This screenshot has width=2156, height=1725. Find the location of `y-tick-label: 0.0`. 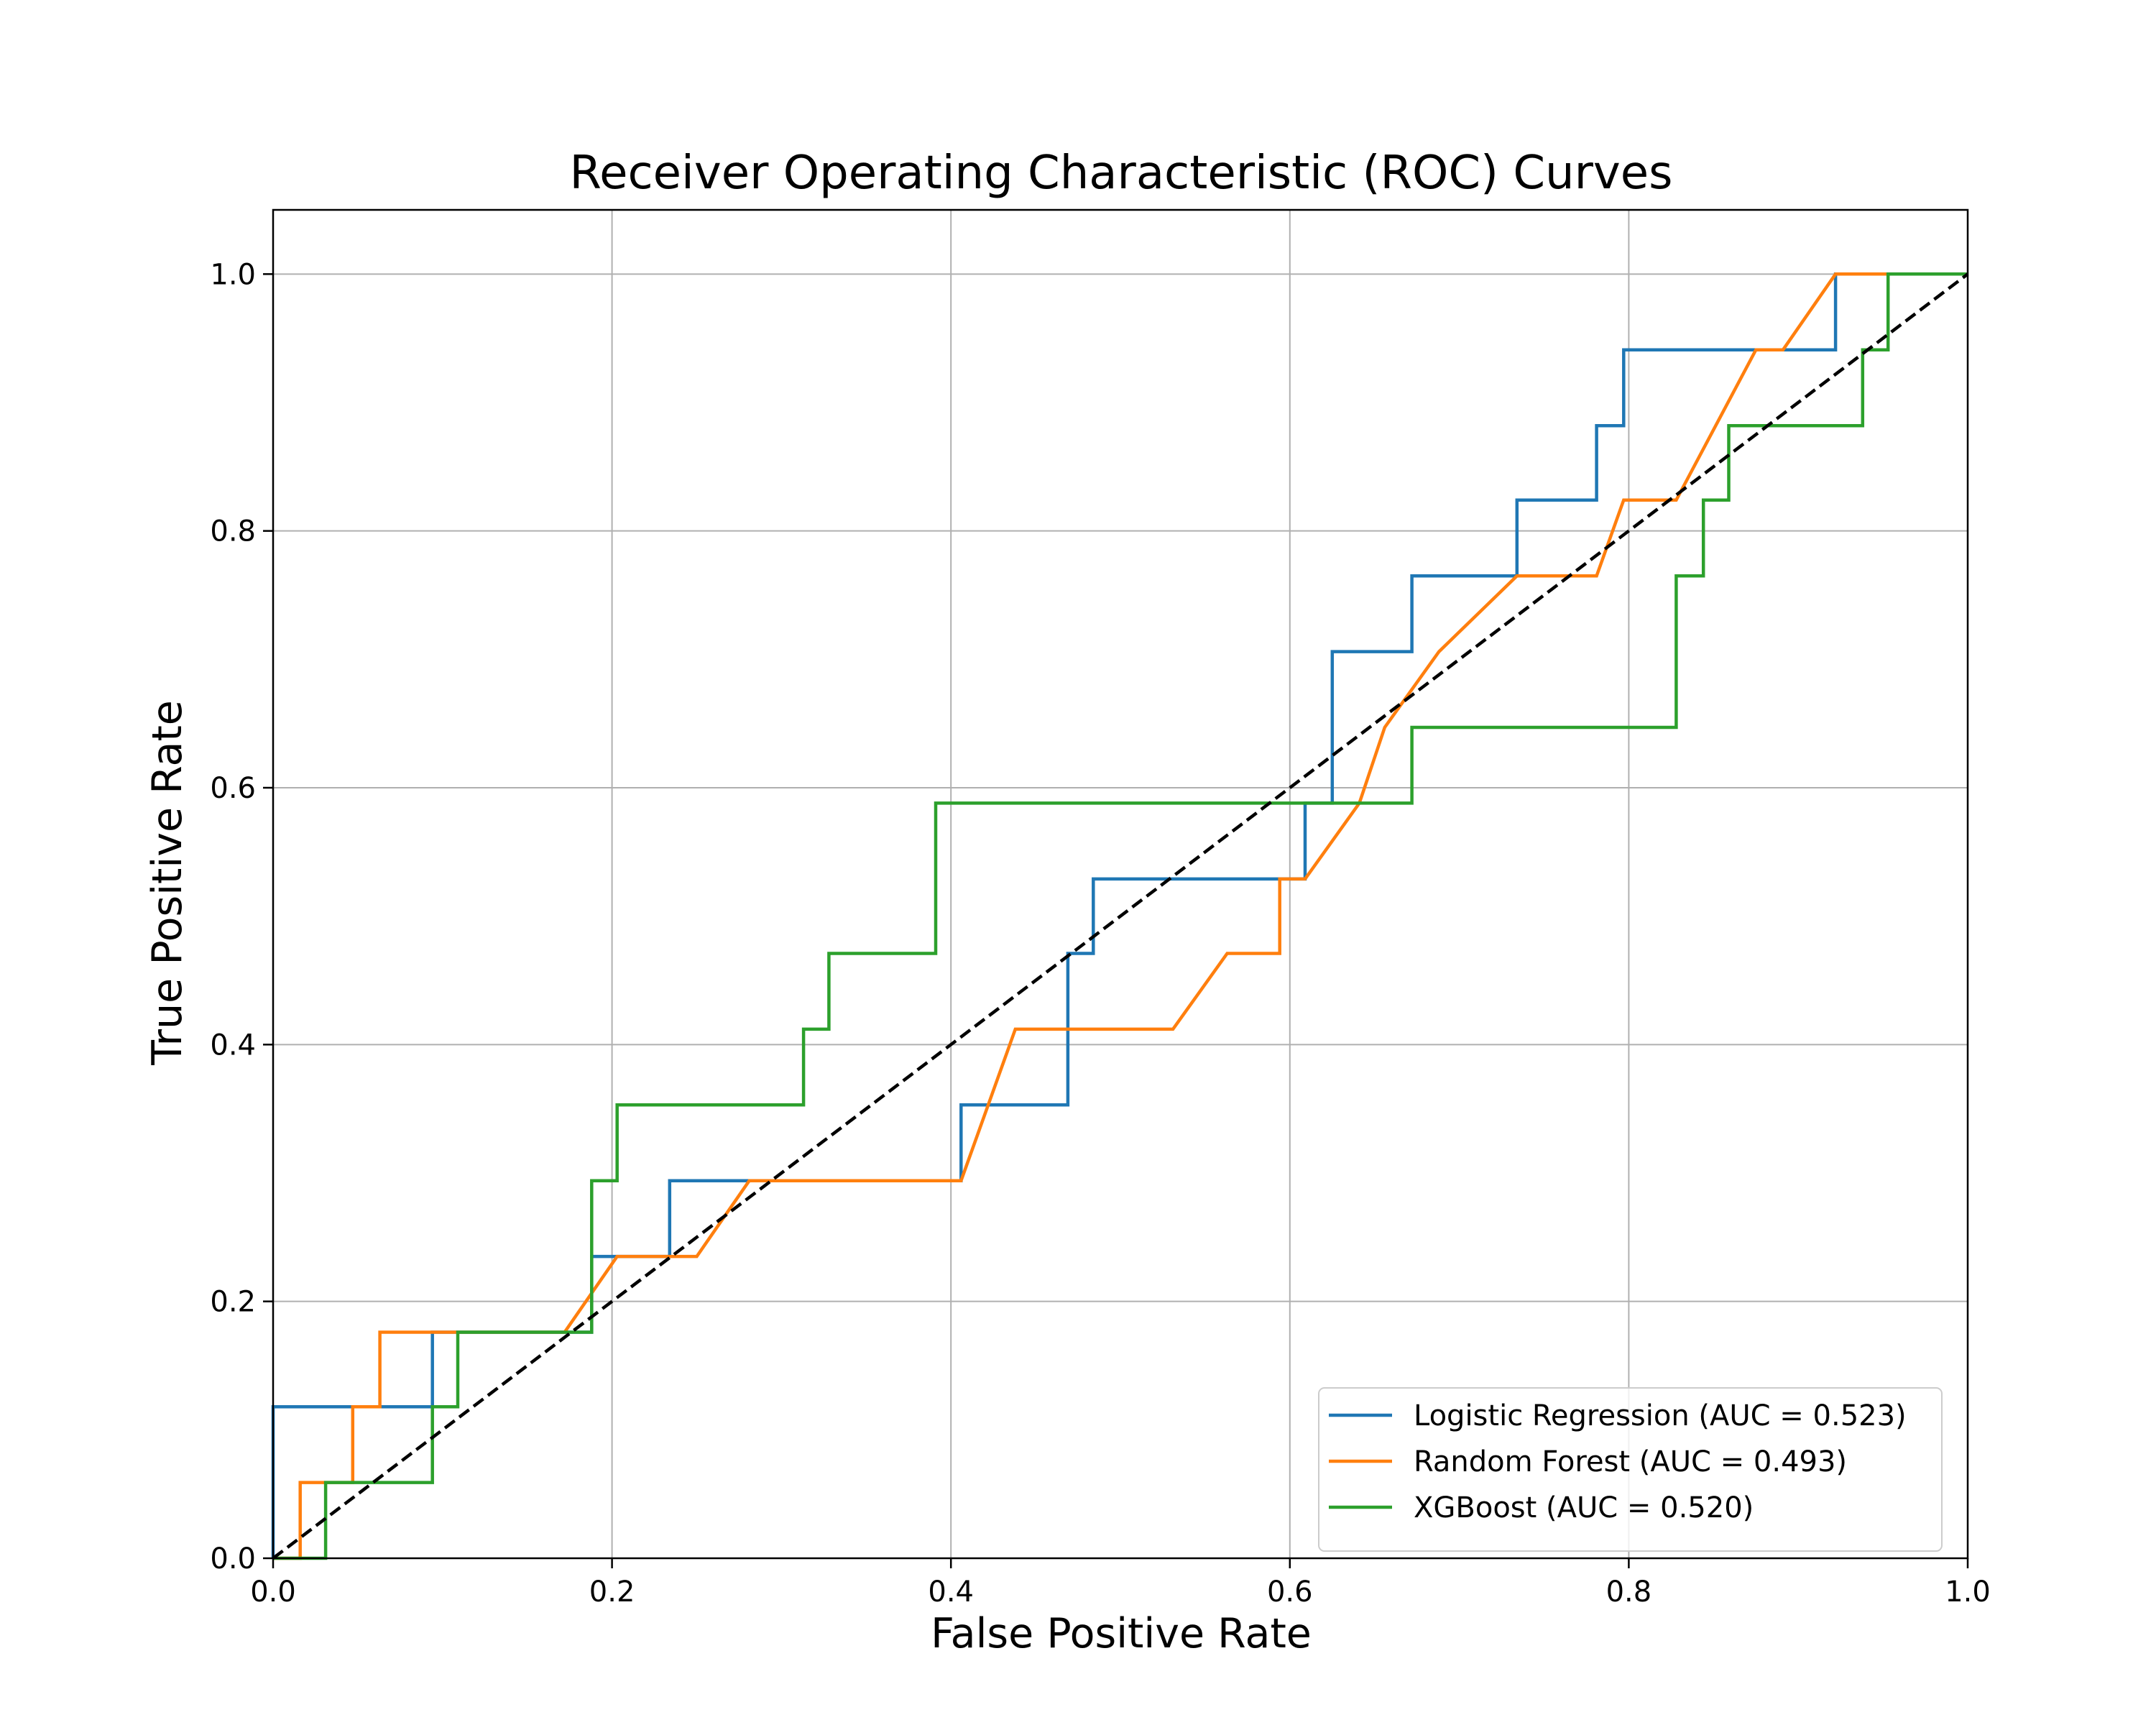

y-tick-label: 0.0 is located at coordinates (233, 1559).